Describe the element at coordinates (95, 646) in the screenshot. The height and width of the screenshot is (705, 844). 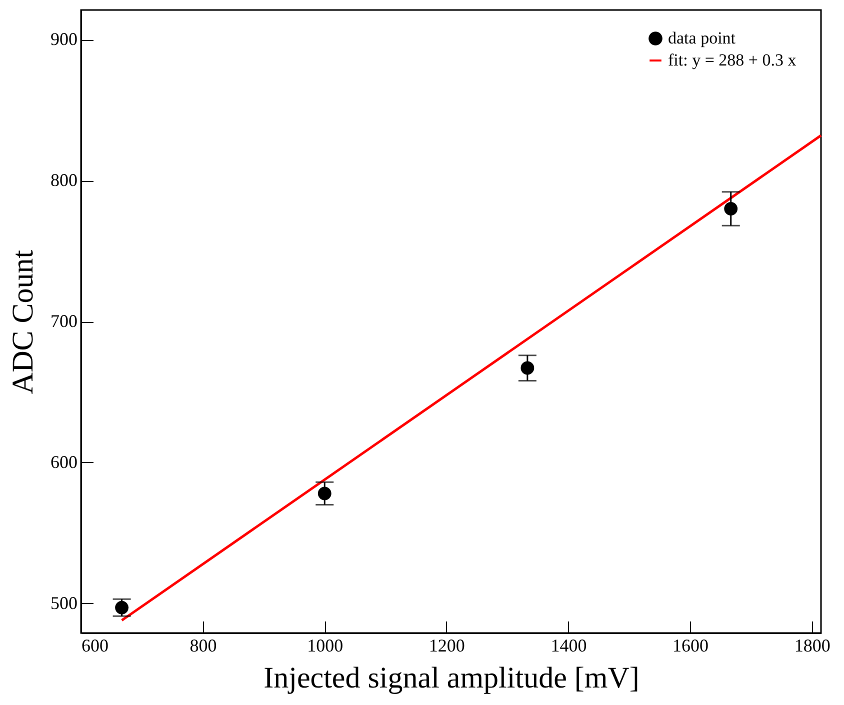
I see `x-tick-label: 600` at that location.